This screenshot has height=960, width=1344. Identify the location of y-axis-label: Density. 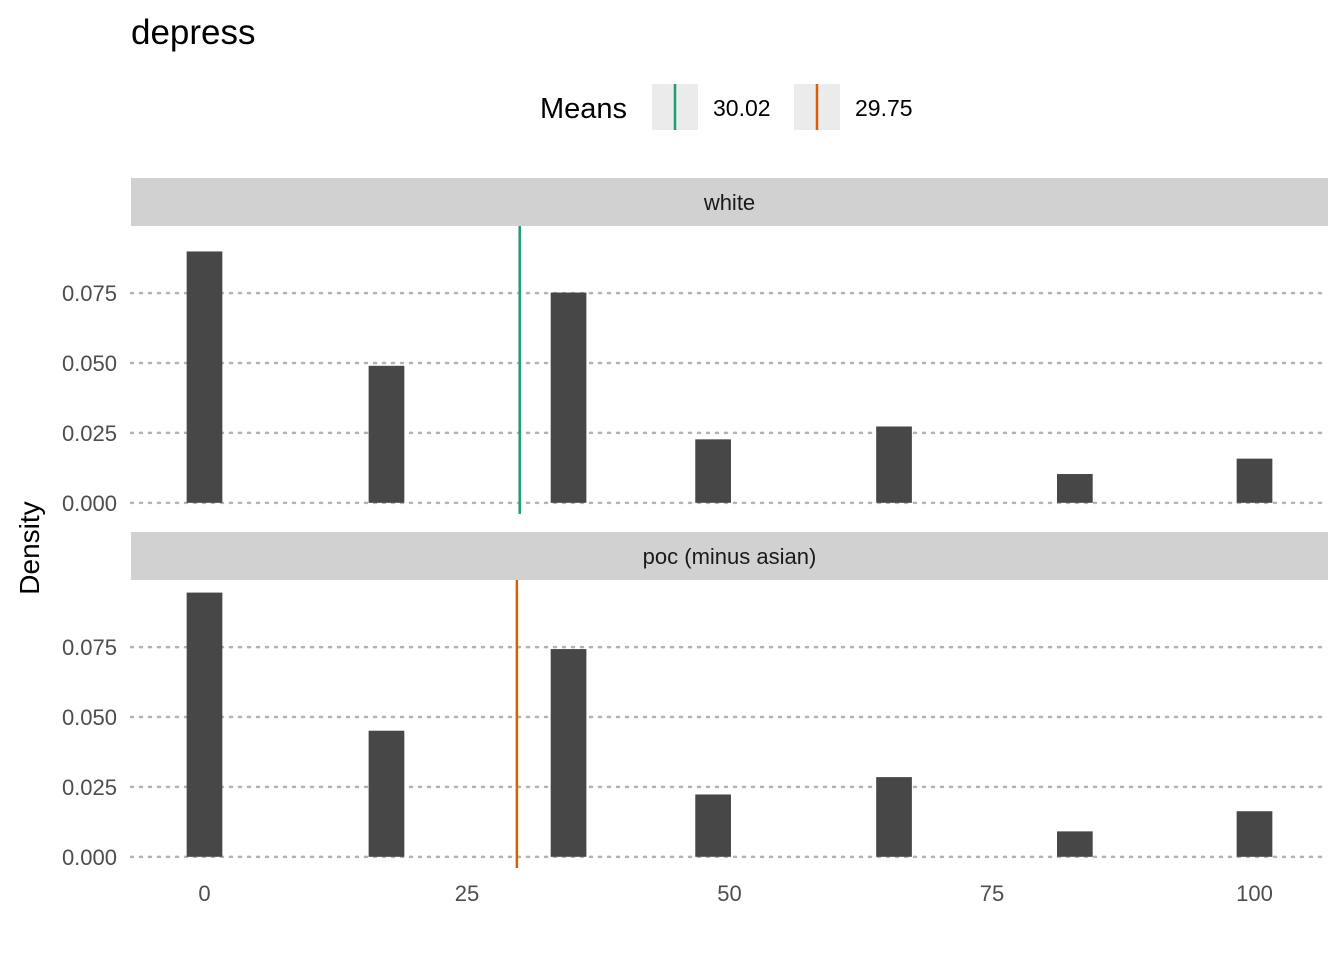
(29, 547).